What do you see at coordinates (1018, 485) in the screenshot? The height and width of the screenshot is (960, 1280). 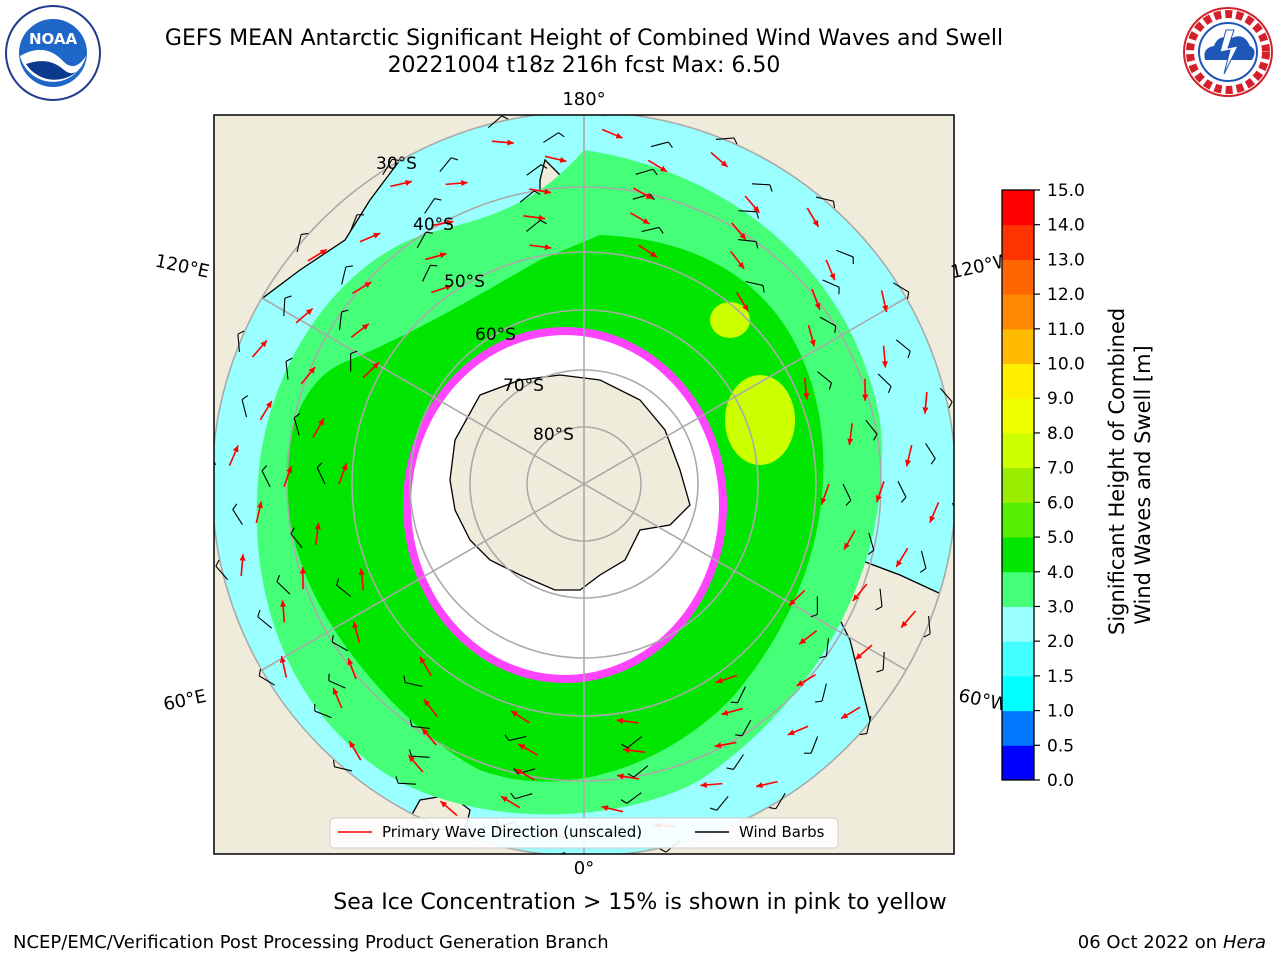 I see `colorbar-outline` at bounding box center [1018, 485].